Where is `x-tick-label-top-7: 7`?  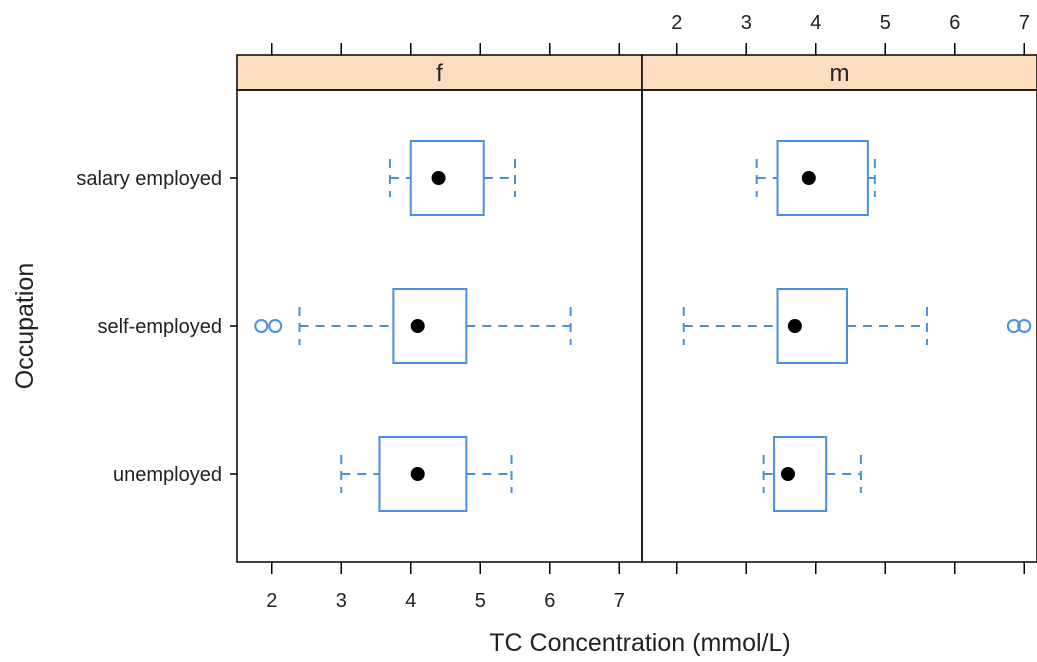 x-tick-label-top-7: 7 is located at coordinates (1024, 23).